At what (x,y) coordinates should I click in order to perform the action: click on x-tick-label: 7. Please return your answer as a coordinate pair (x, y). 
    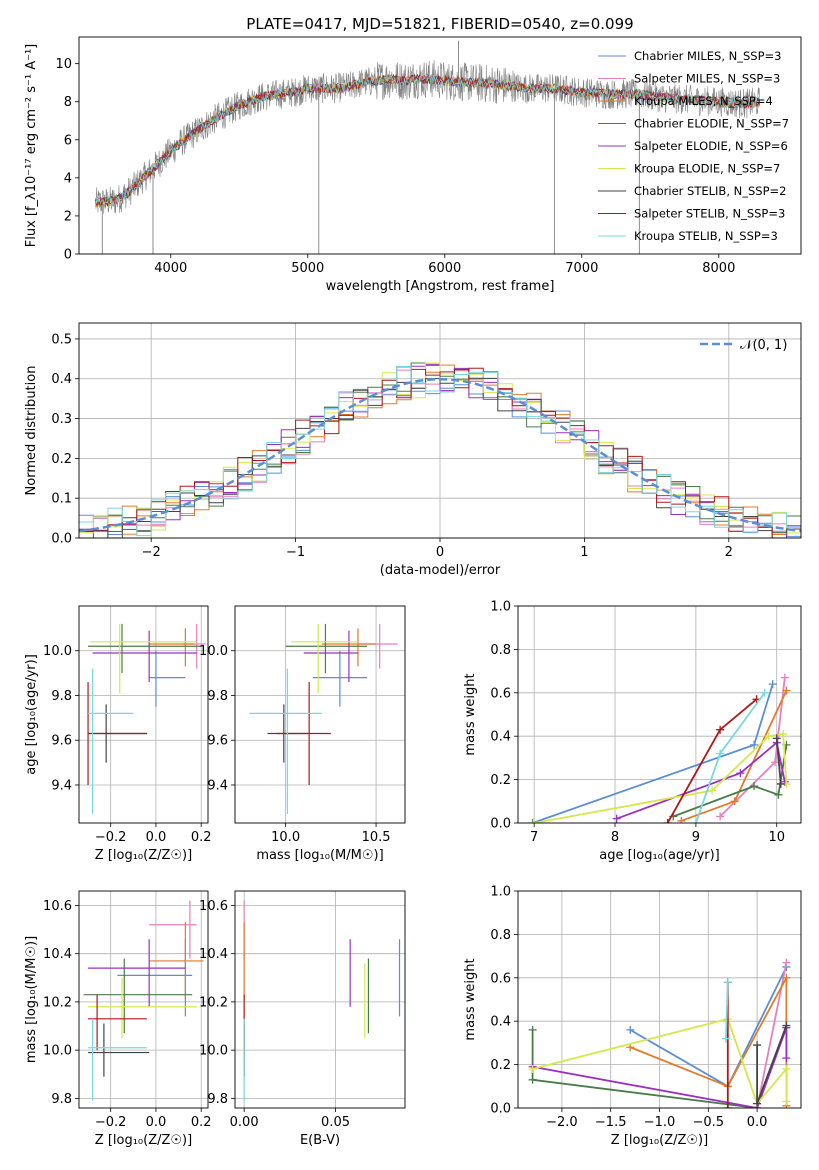
    Looking at the image, I should click on (534, 837).